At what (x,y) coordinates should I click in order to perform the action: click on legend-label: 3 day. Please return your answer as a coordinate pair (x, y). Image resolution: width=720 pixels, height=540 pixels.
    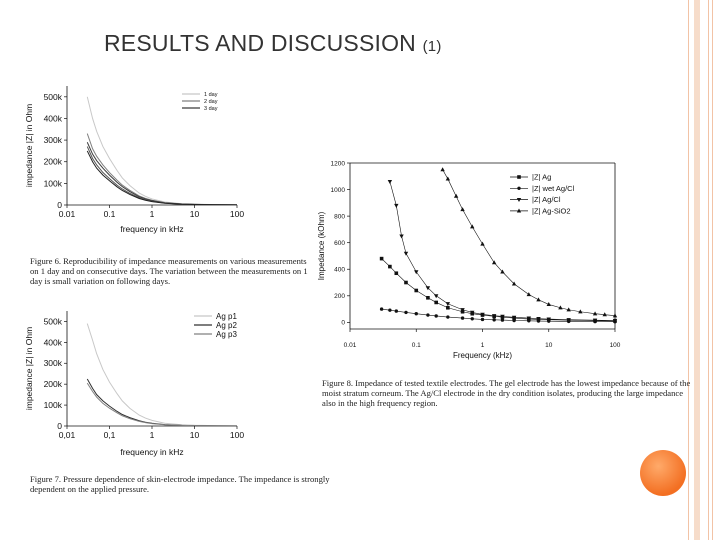
    Looking at the image, I should click on (211, 109).